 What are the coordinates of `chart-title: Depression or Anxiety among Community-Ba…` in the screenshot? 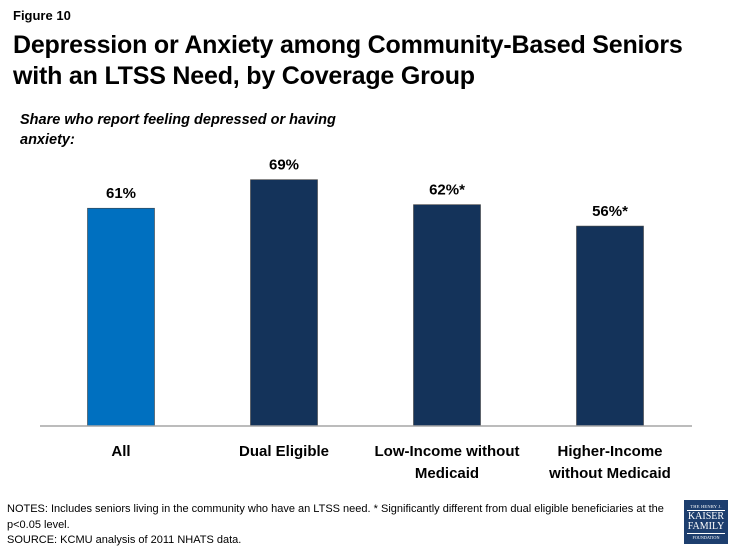 It's located at (348, 60).